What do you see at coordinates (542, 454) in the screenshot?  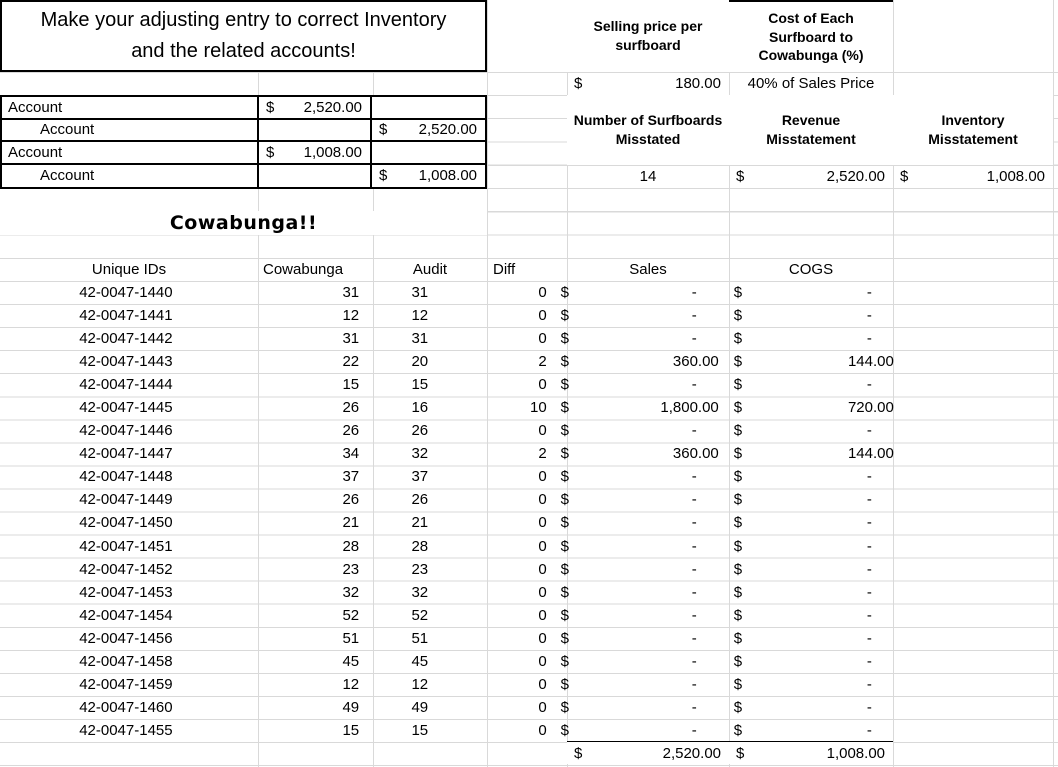 I see `cell-diff: 2` at bounding box center [542, 454].